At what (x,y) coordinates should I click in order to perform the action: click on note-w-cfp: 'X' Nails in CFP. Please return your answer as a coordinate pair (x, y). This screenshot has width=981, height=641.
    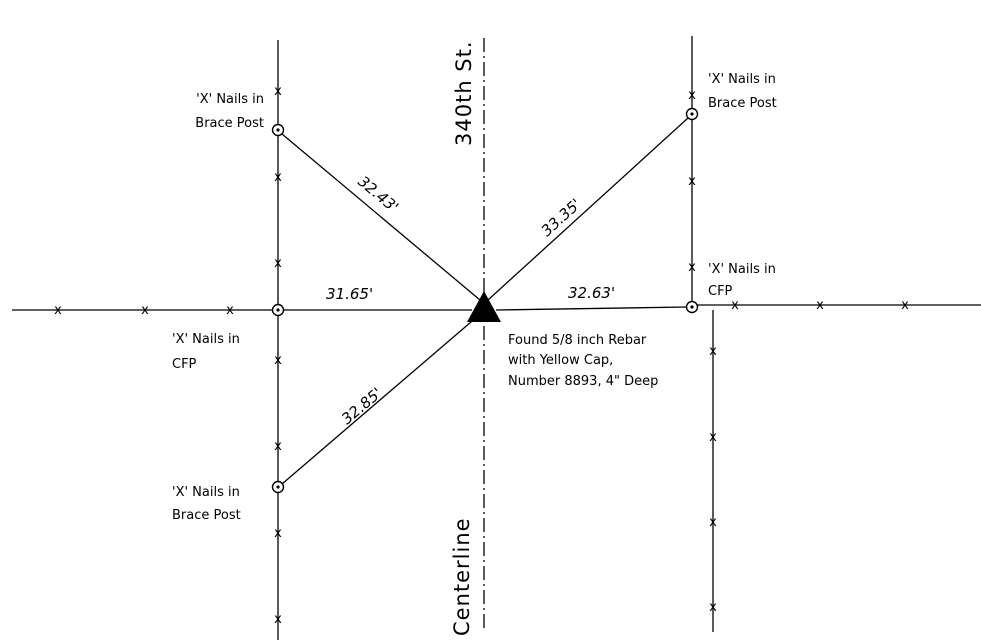
    Looking at the image, I should click on (206, 352).